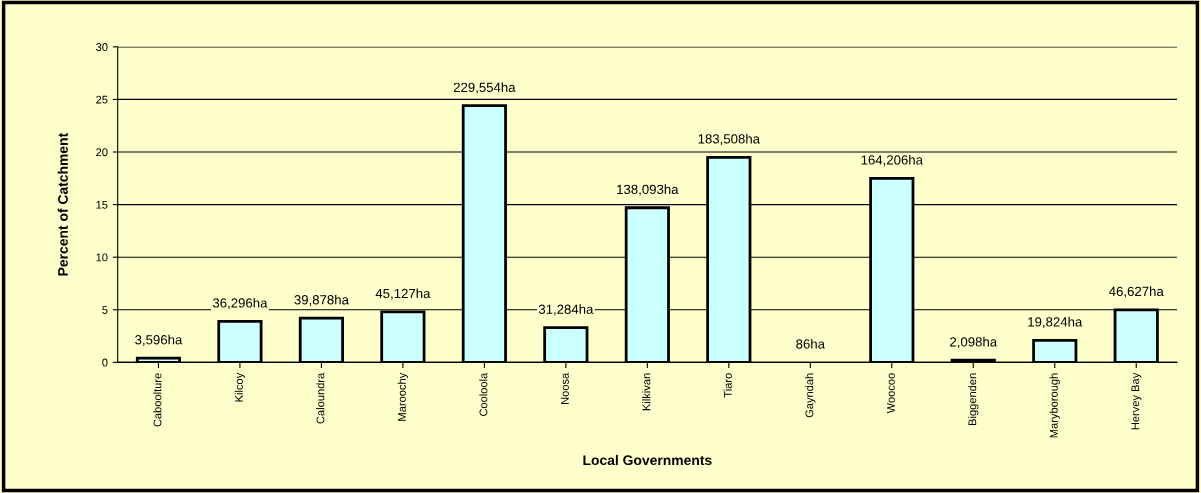 The width and height of the screenshot is (1201, 493). I want to click on annotation: 39,878ha, so click(321, 300).